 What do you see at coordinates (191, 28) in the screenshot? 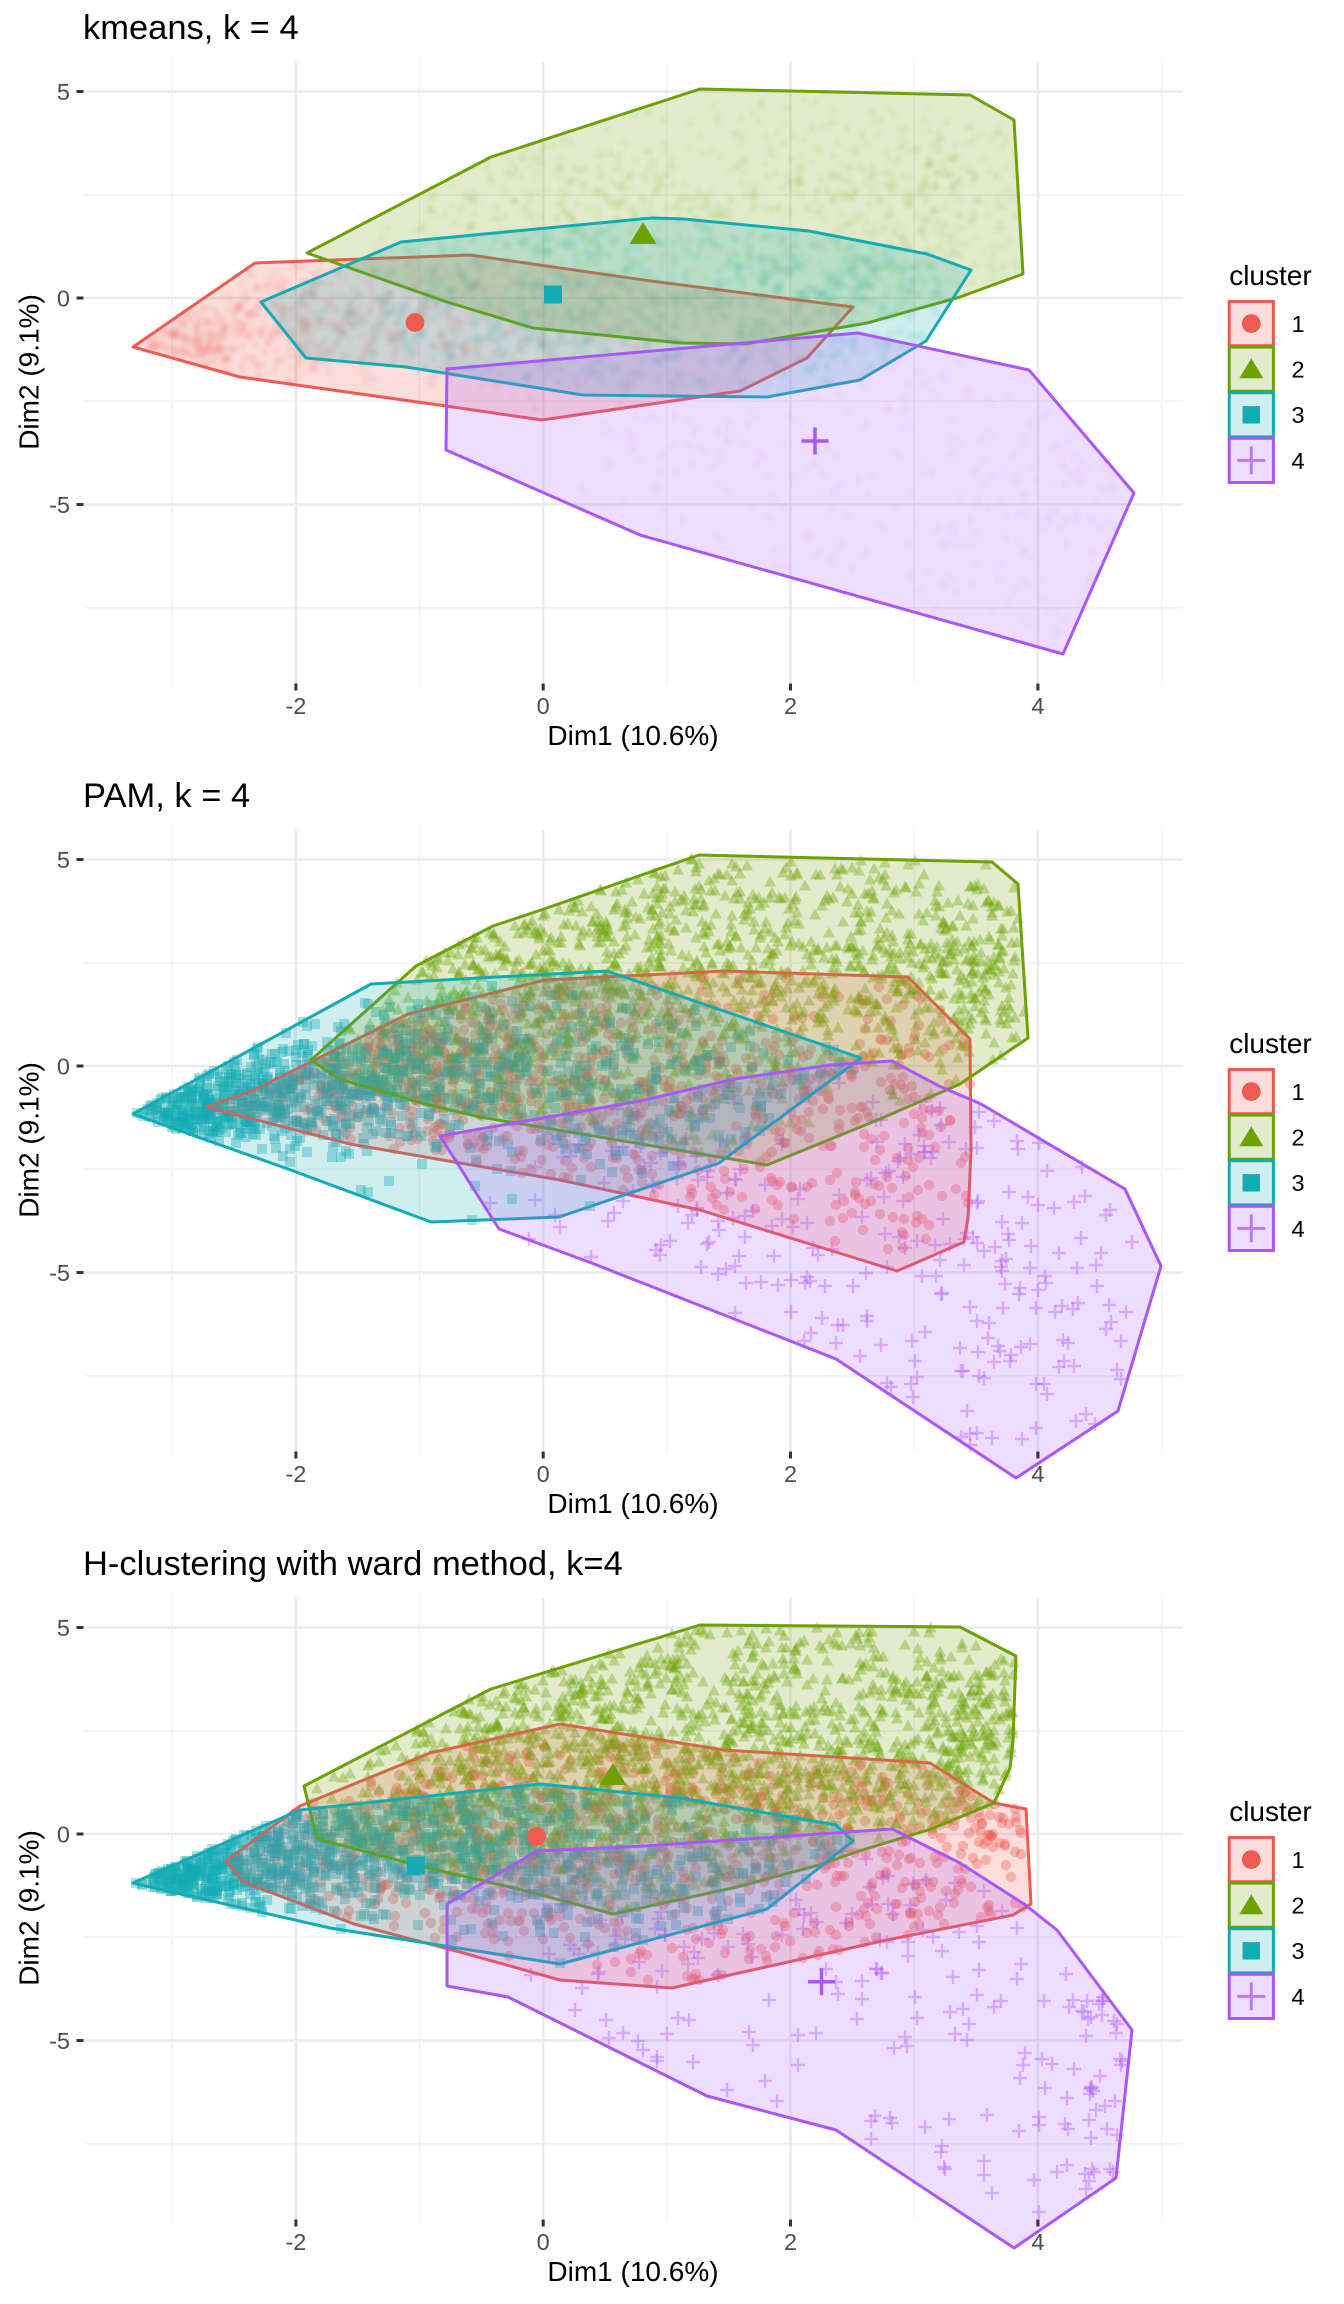
I see `svg-text: kmeans, k = 4` at bounding box center [191, 28].